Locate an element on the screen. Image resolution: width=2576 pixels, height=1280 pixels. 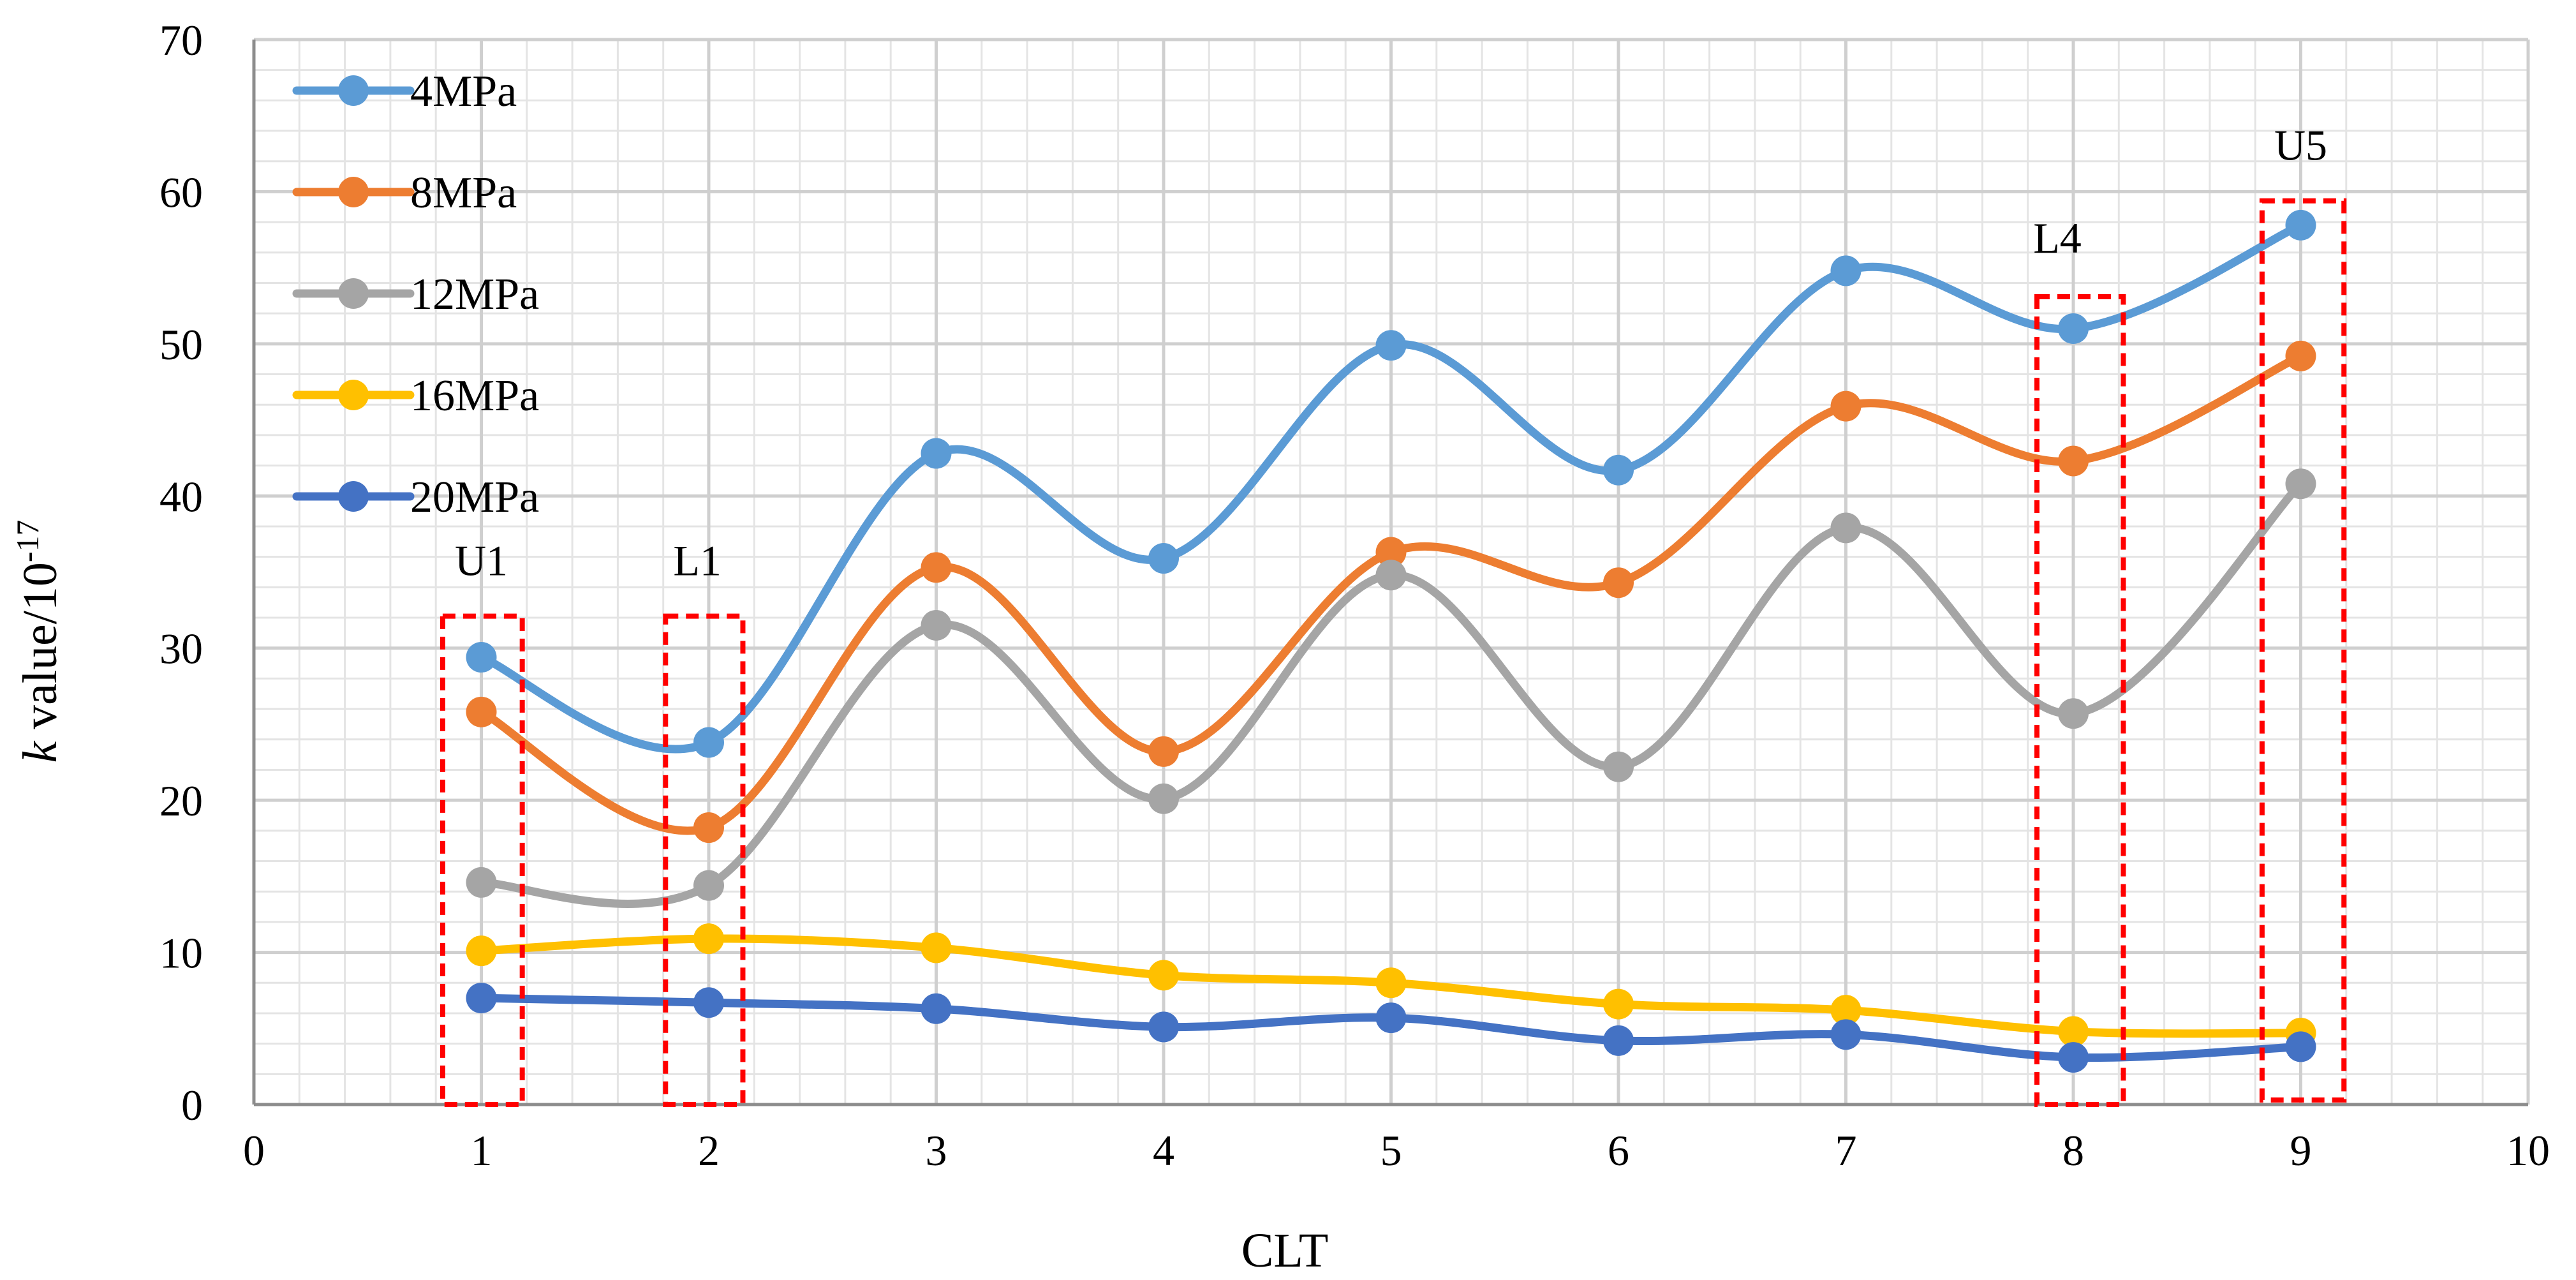
y-axis-title-exponent: -17 is located at coordinates (27, 540).